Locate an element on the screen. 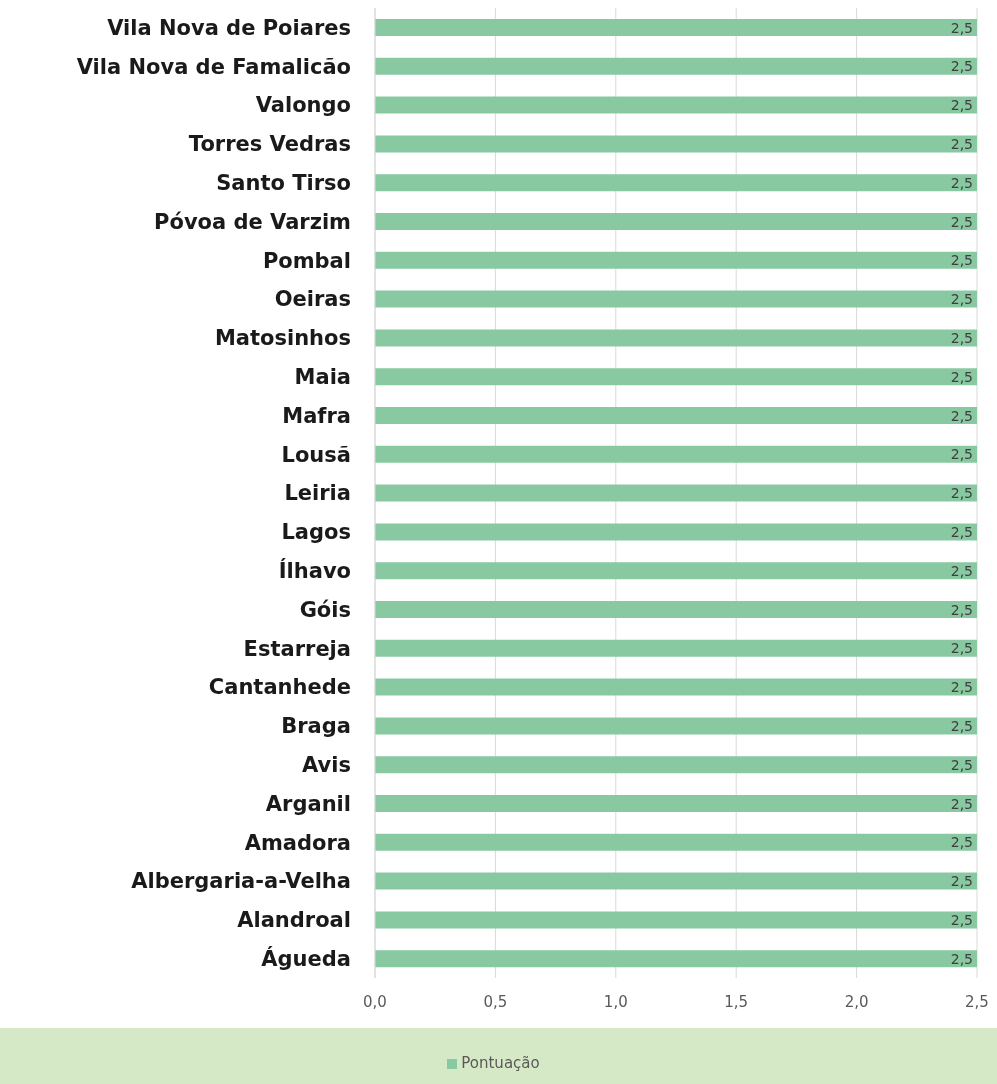  y-tick-label: Oeiras is located at coordinates (312, 299).